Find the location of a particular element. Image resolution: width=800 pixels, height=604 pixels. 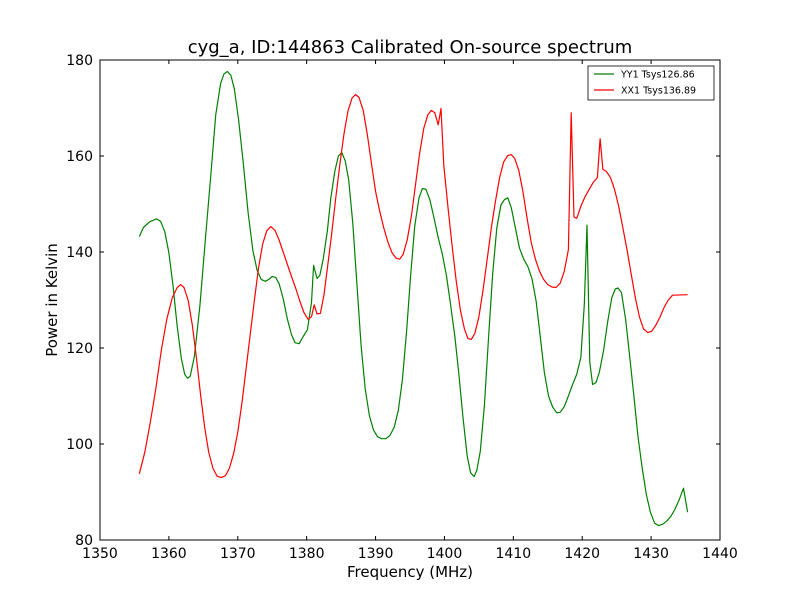

x-tick-label: 1370 is located at coordinates (238, 554).